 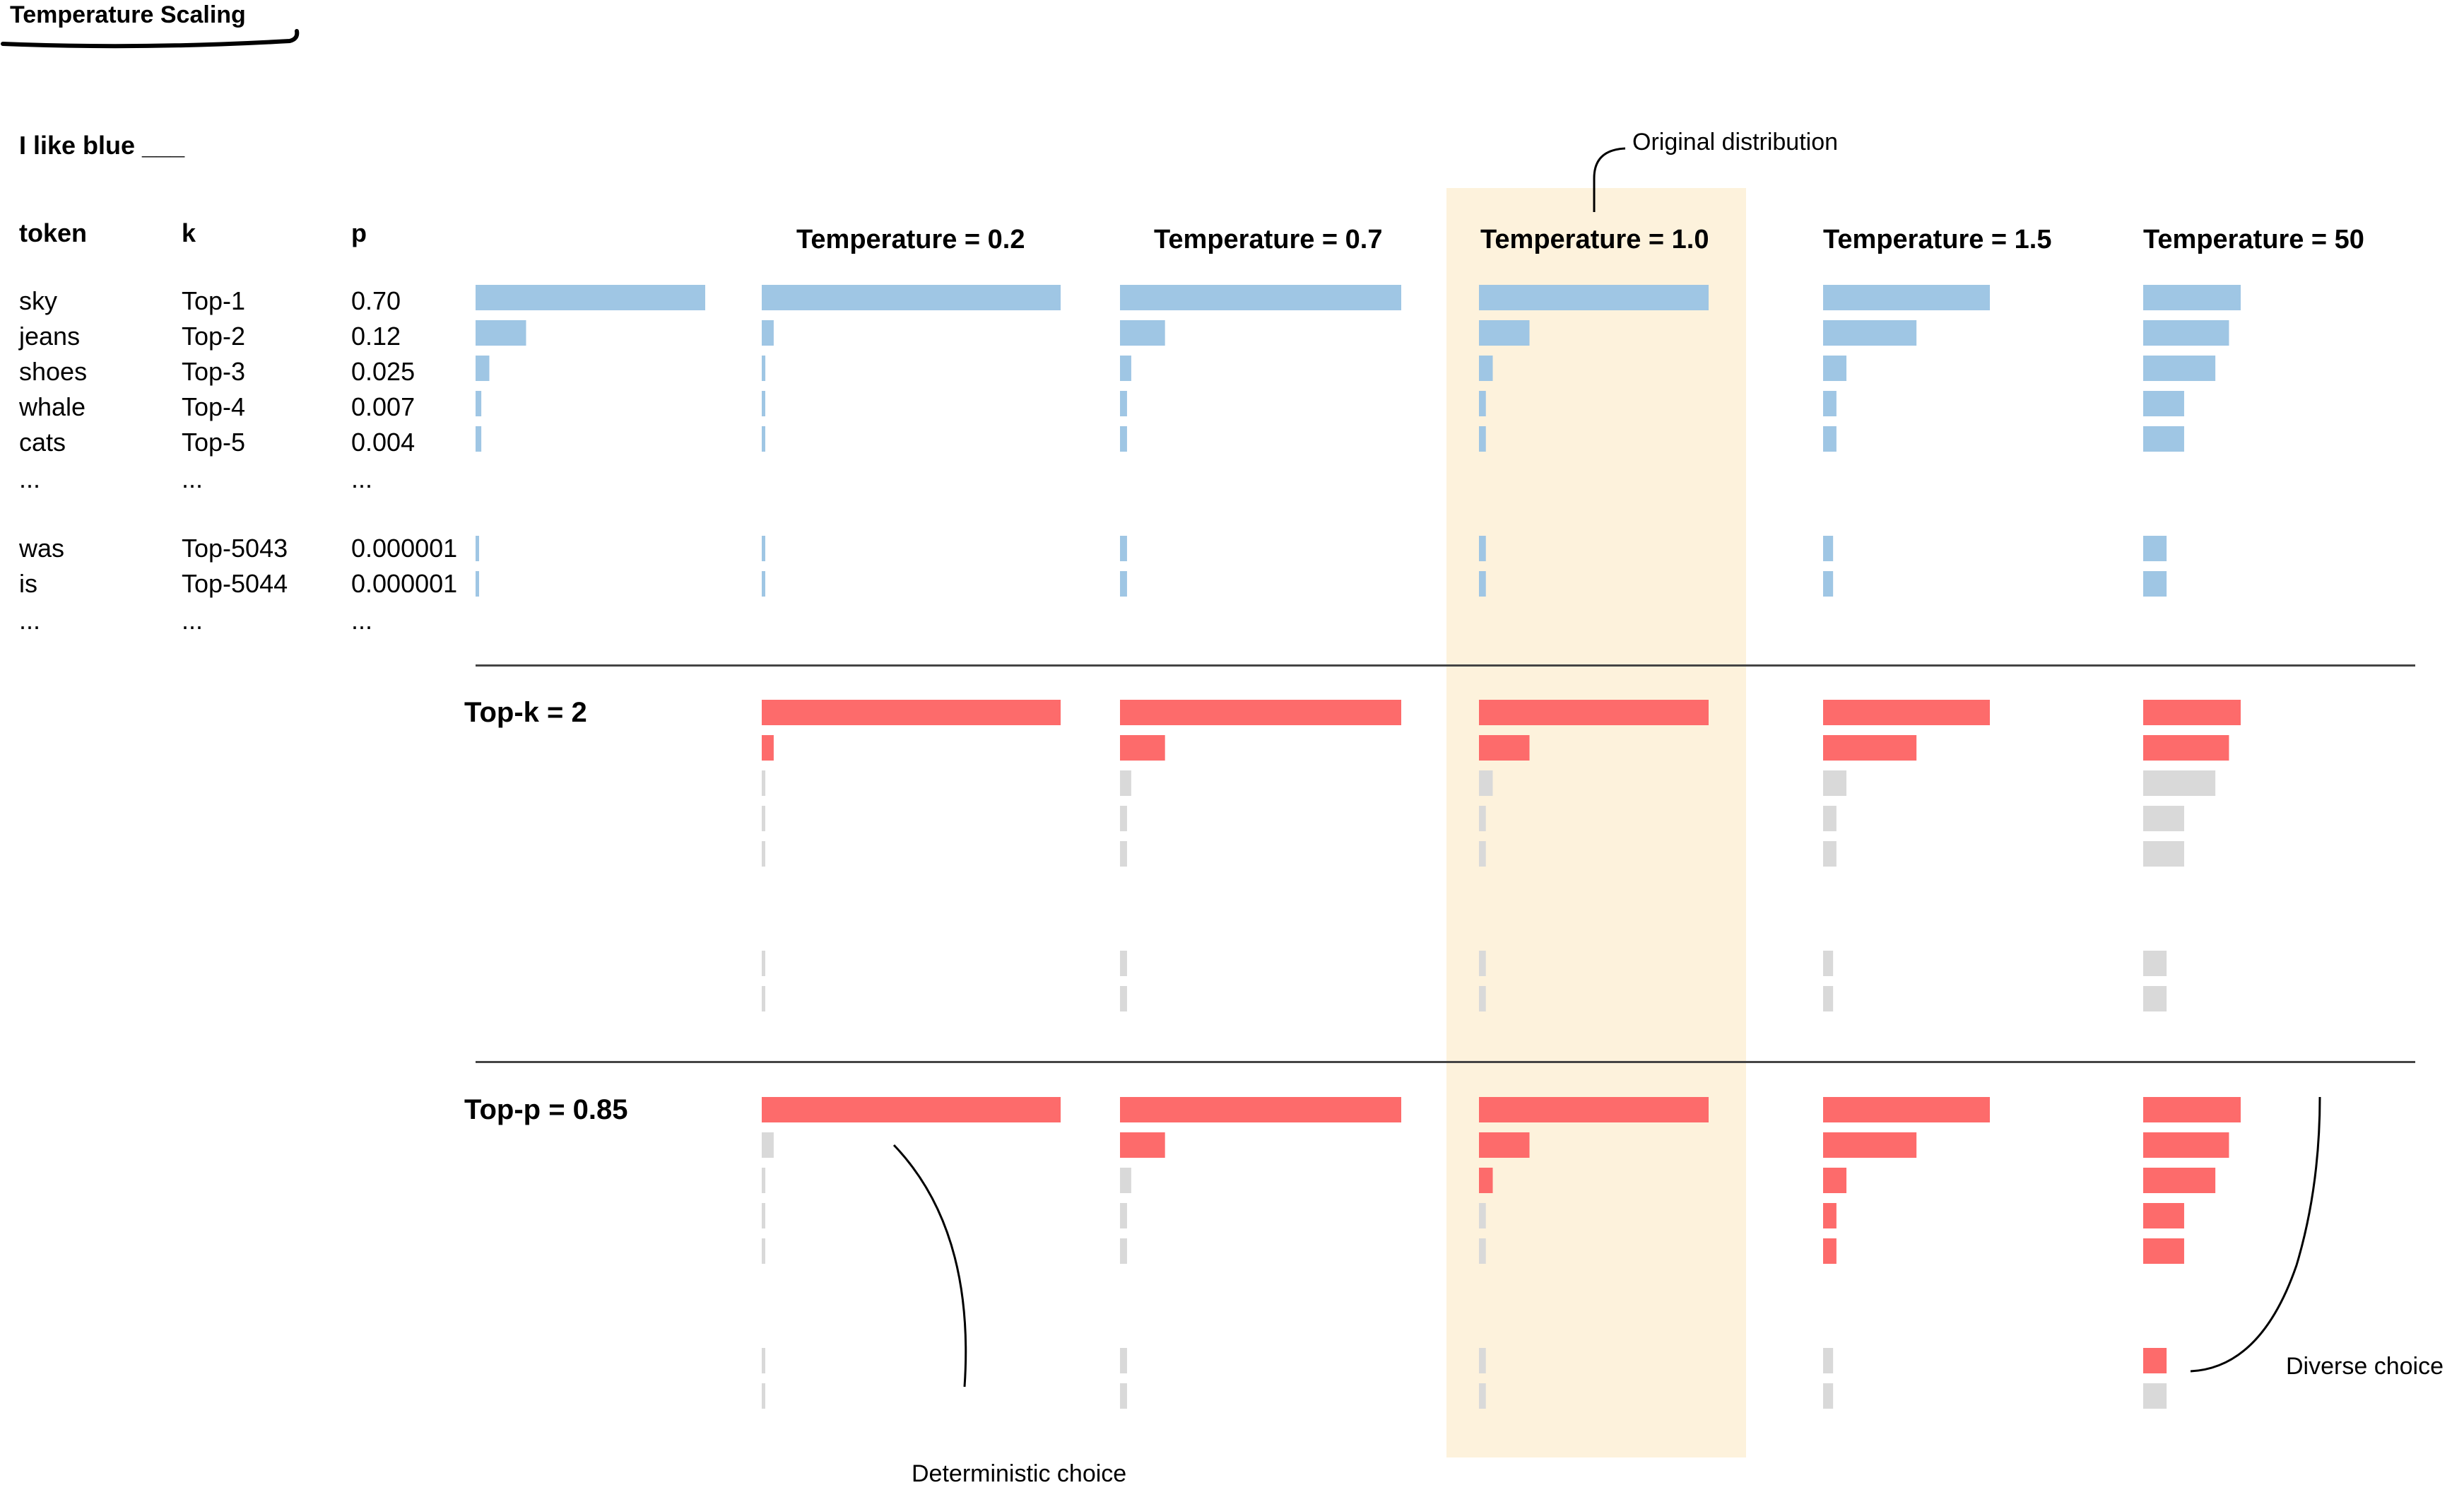 I want to click on bar-topk-col3-row1, so click(x=1505, y=748).